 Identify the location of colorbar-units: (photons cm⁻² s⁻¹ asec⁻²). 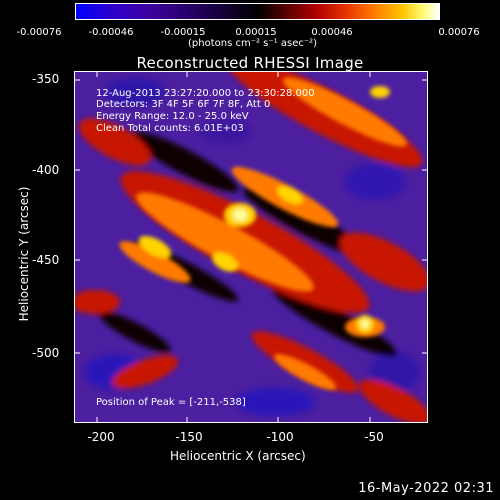
(253, 43).